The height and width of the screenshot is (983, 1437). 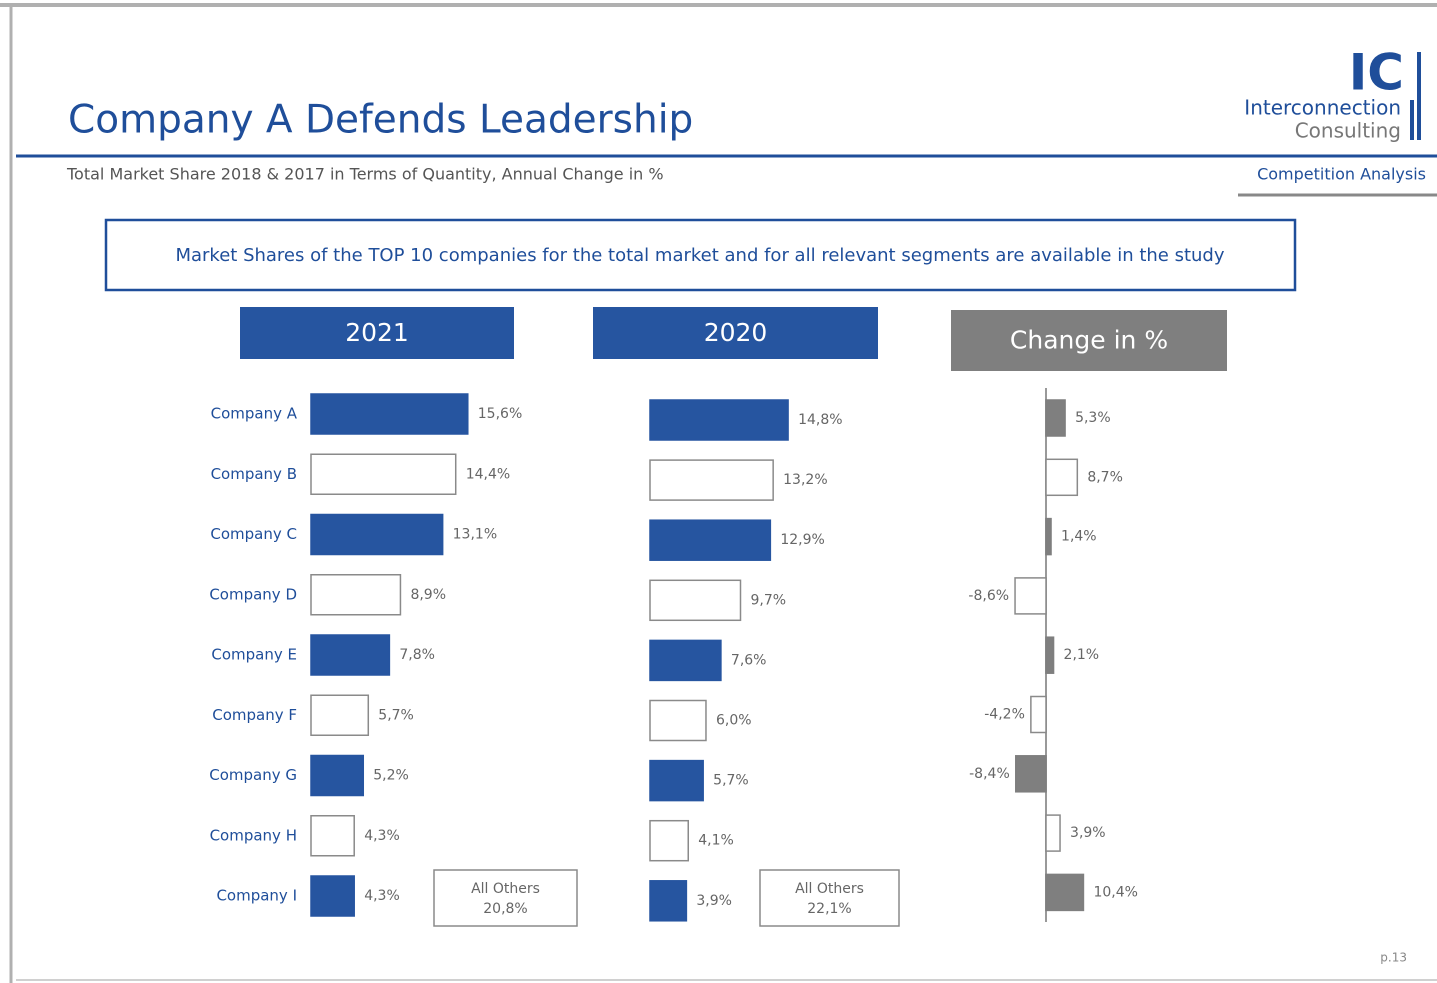 I want to click on others-value: 22,1%, so click(x=829, y=909).